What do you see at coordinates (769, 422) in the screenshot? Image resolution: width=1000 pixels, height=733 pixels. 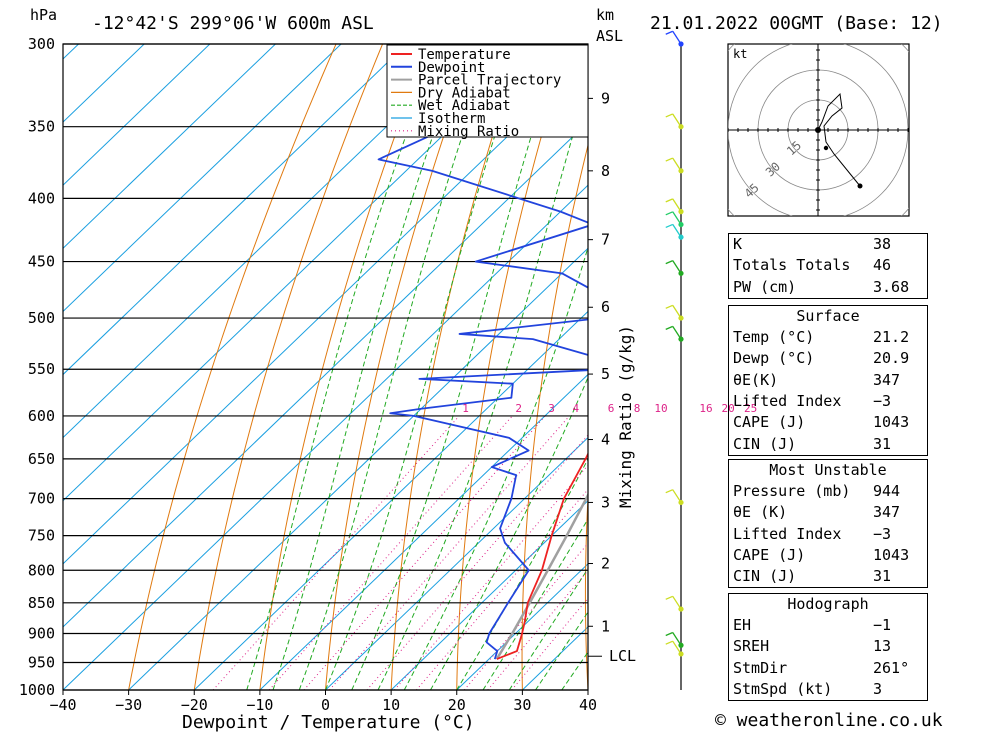 I see `stat-label: CAPE (J)` at bounding box center [769, 422].